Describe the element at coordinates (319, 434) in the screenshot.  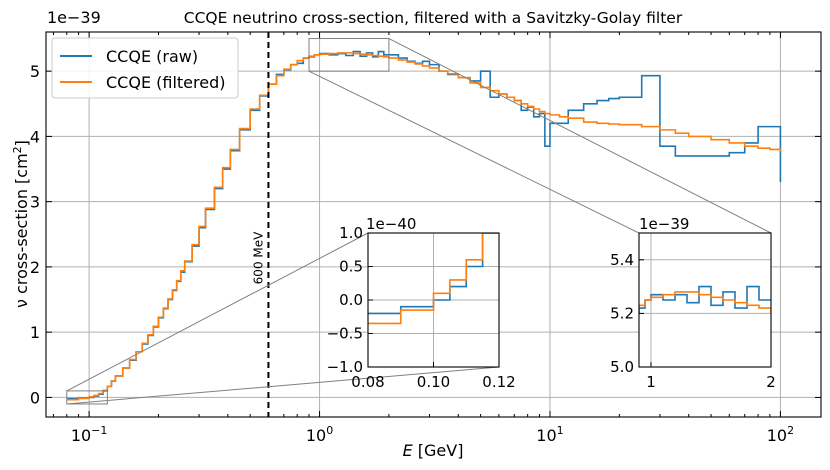
I see `x-tick-label-1: 10⁰` at that location.